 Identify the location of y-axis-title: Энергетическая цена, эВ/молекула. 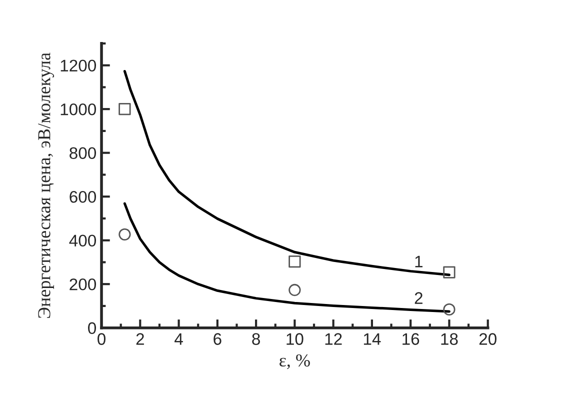
(46, 185).